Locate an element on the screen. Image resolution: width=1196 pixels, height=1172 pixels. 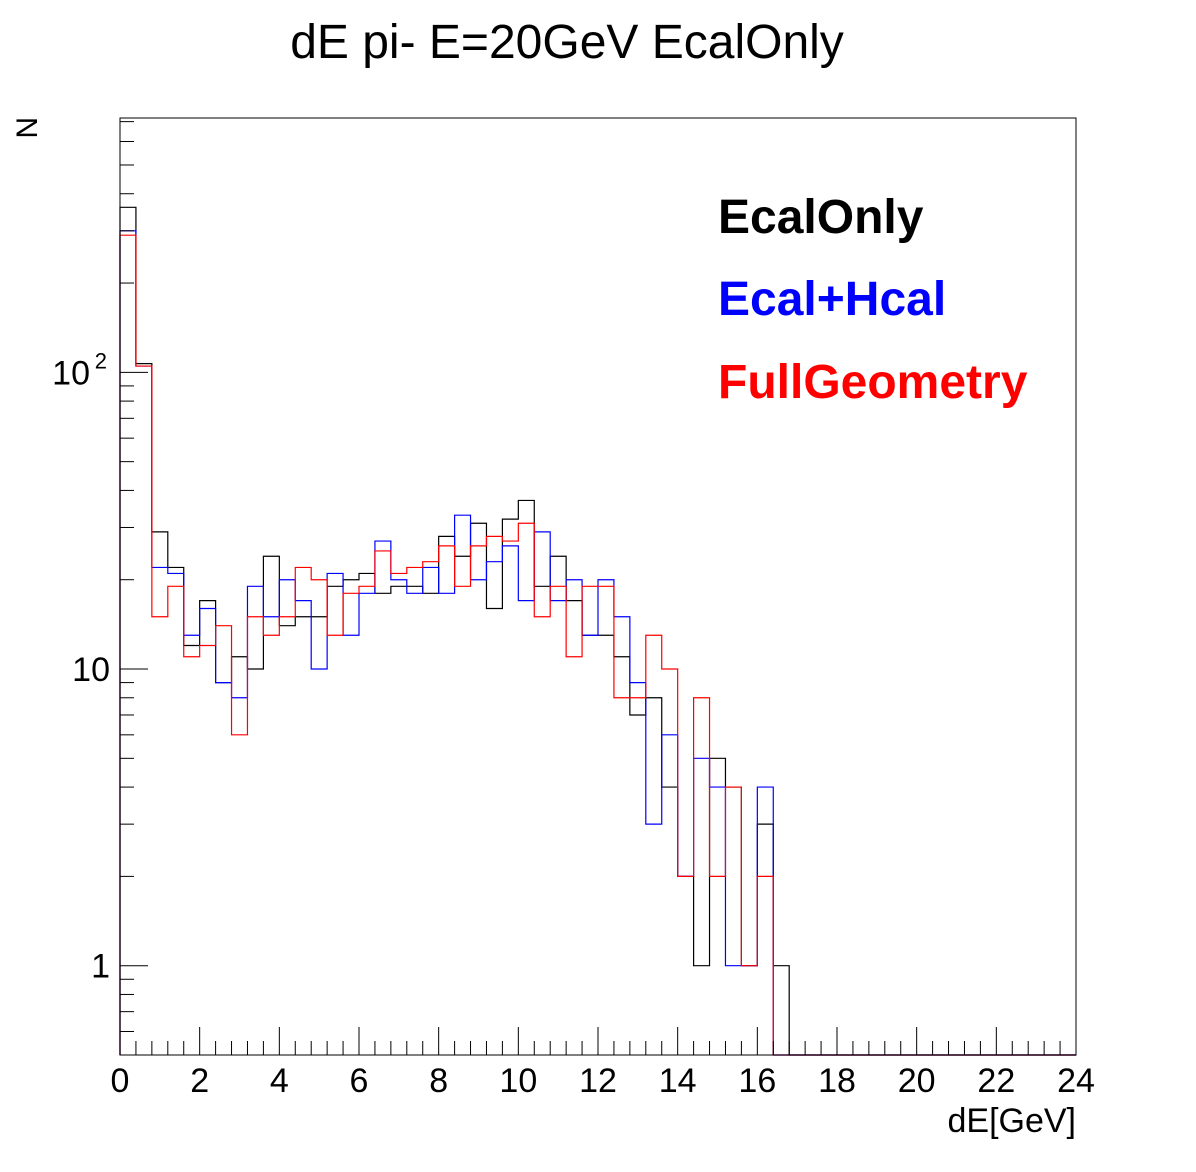
y-tick-label-exponent: 2 is located at coordinates (101, 360).